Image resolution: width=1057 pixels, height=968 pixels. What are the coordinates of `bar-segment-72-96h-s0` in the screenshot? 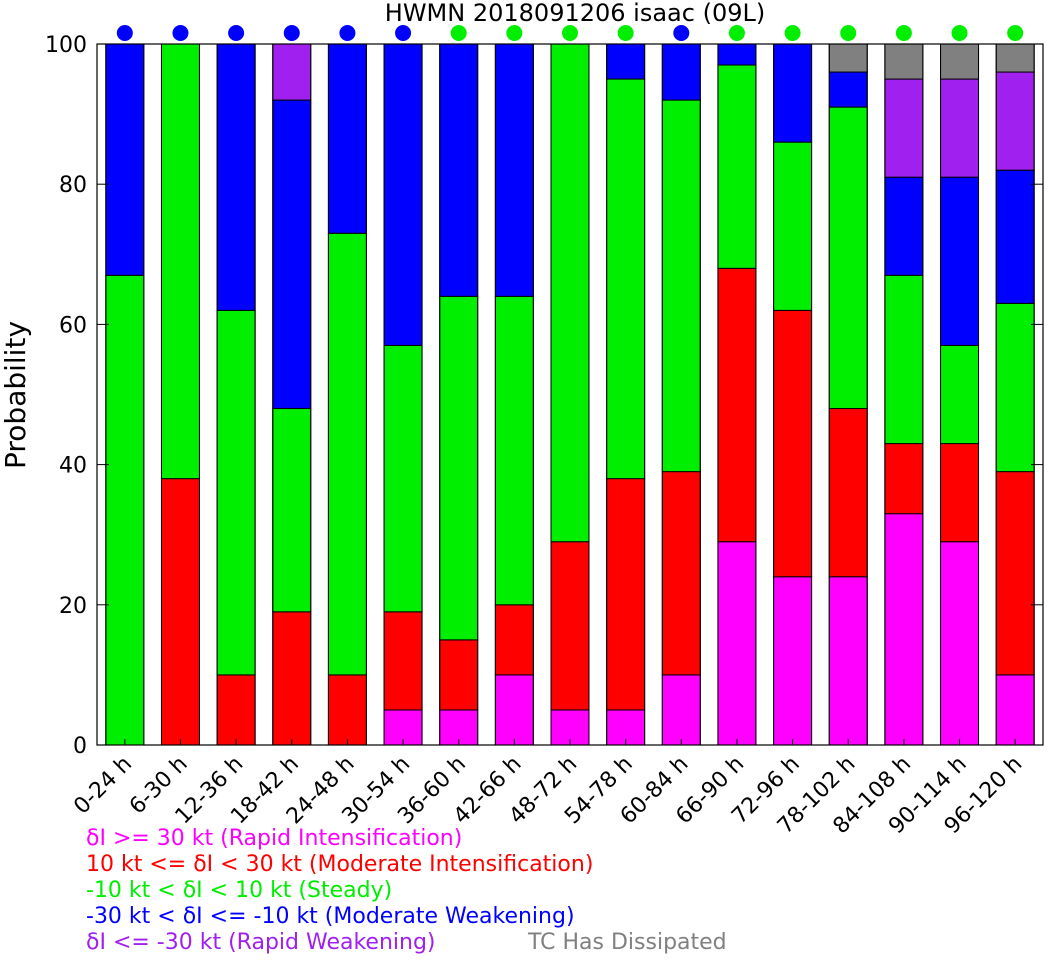 It's located at (793, 661).